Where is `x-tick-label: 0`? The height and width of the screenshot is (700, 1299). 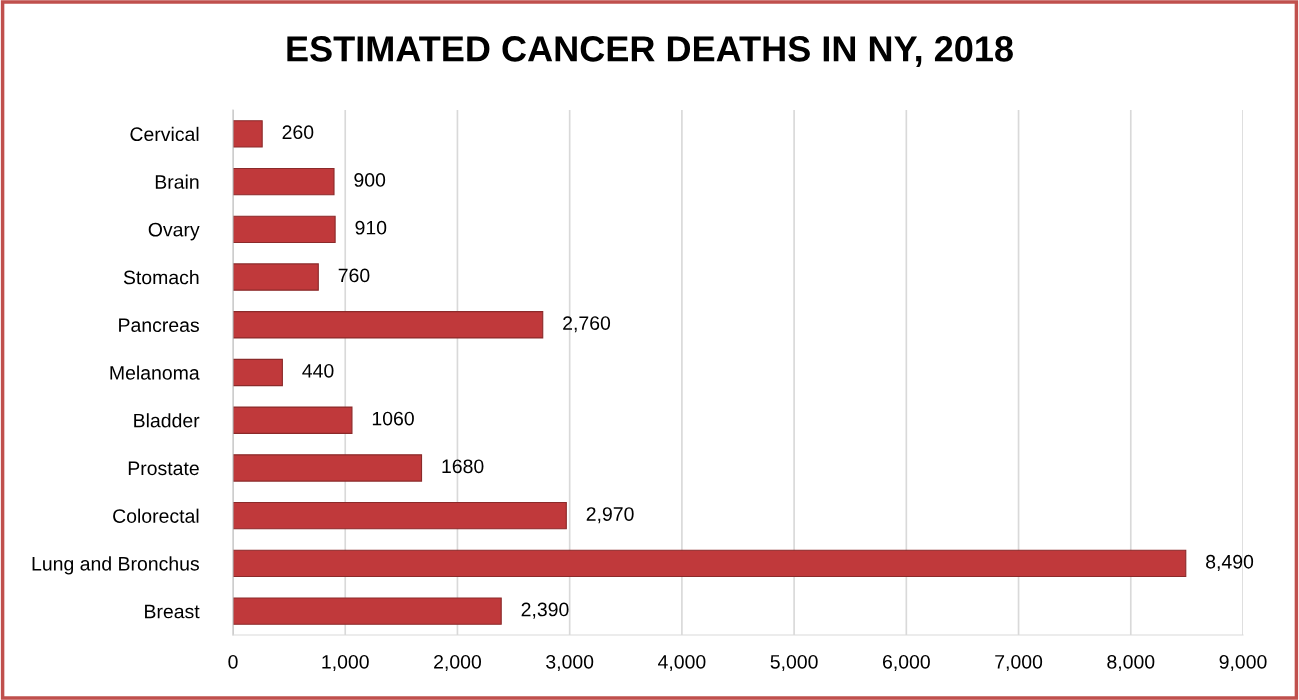
x-tick-label: 0 is located at coordinates (233, 661).